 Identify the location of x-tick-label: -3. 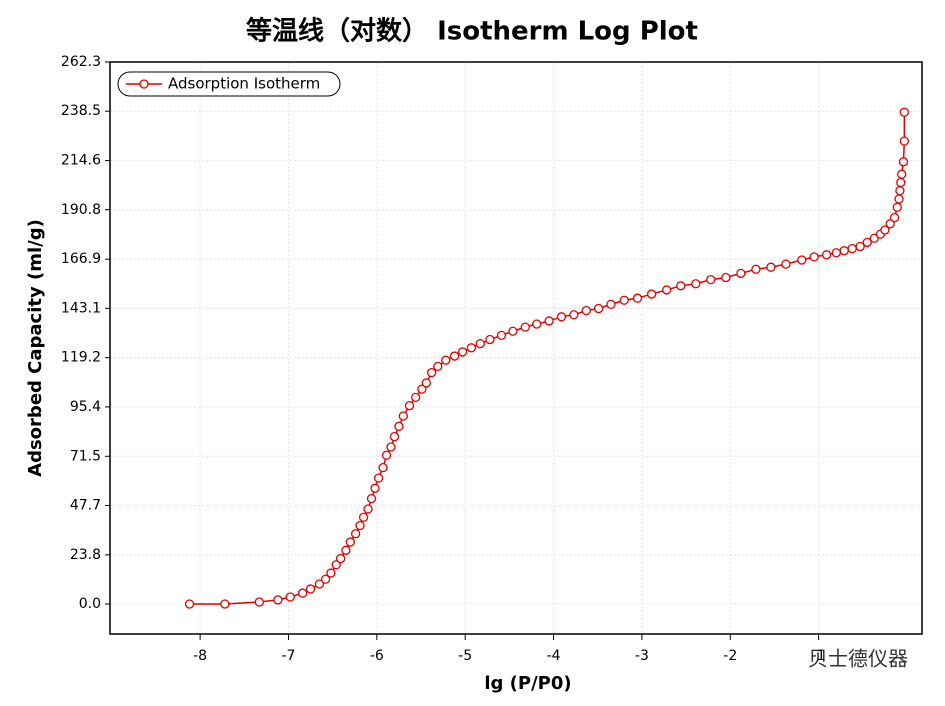
(642, 656).